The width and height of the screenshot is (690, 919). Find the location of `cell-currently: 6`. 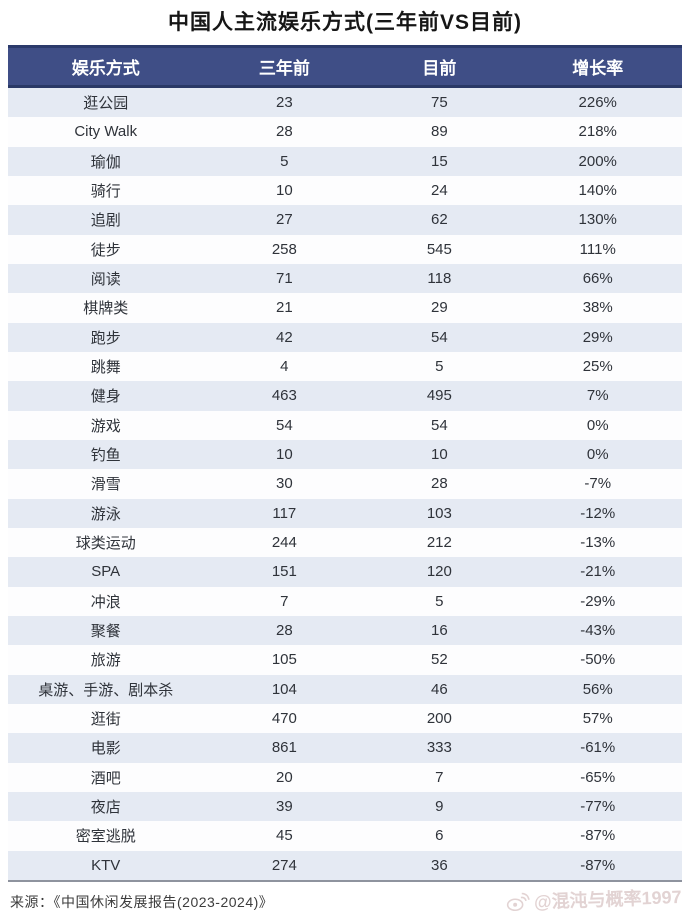

cell-currently: 6 is located at coordinates (439, 836).